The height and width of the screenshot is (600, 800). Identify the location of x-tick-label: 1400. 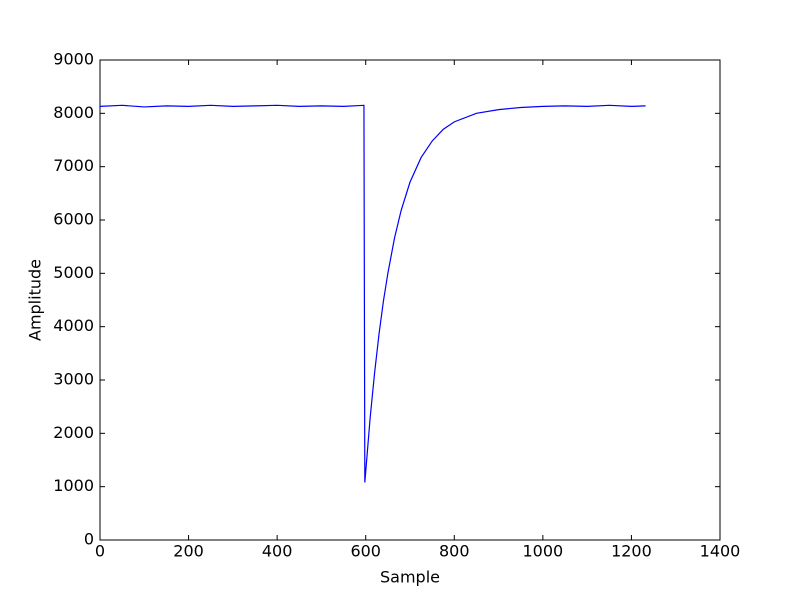
(720, 551).